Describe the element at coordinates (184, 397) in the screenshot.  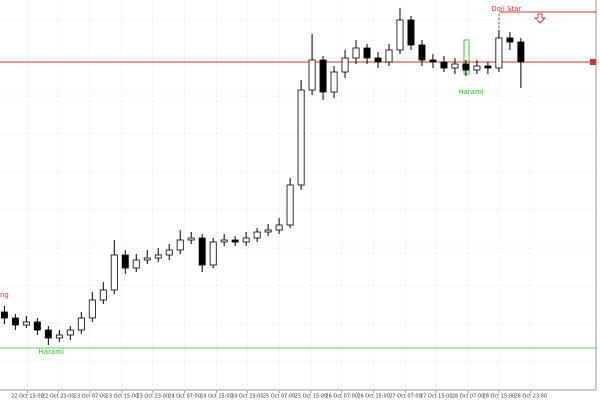
I see `x-tick-label: 24 Oct 07:00` at that location.